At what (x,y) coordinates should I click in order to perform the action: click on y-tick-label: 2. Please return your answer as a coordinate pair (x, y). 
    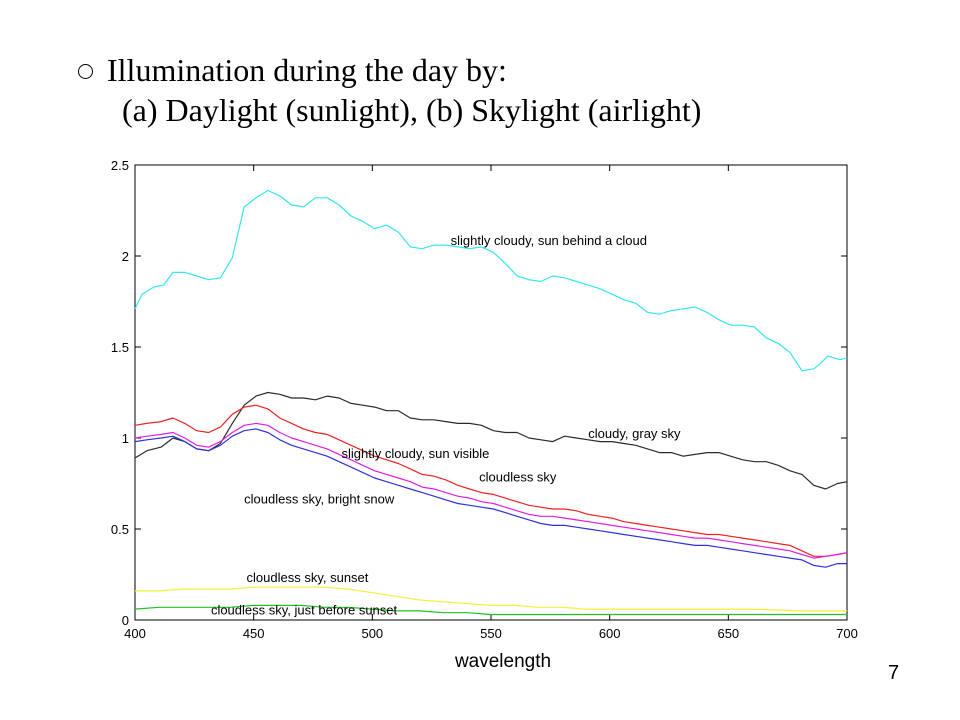
    Looking at the image, I should click on (125, 256).